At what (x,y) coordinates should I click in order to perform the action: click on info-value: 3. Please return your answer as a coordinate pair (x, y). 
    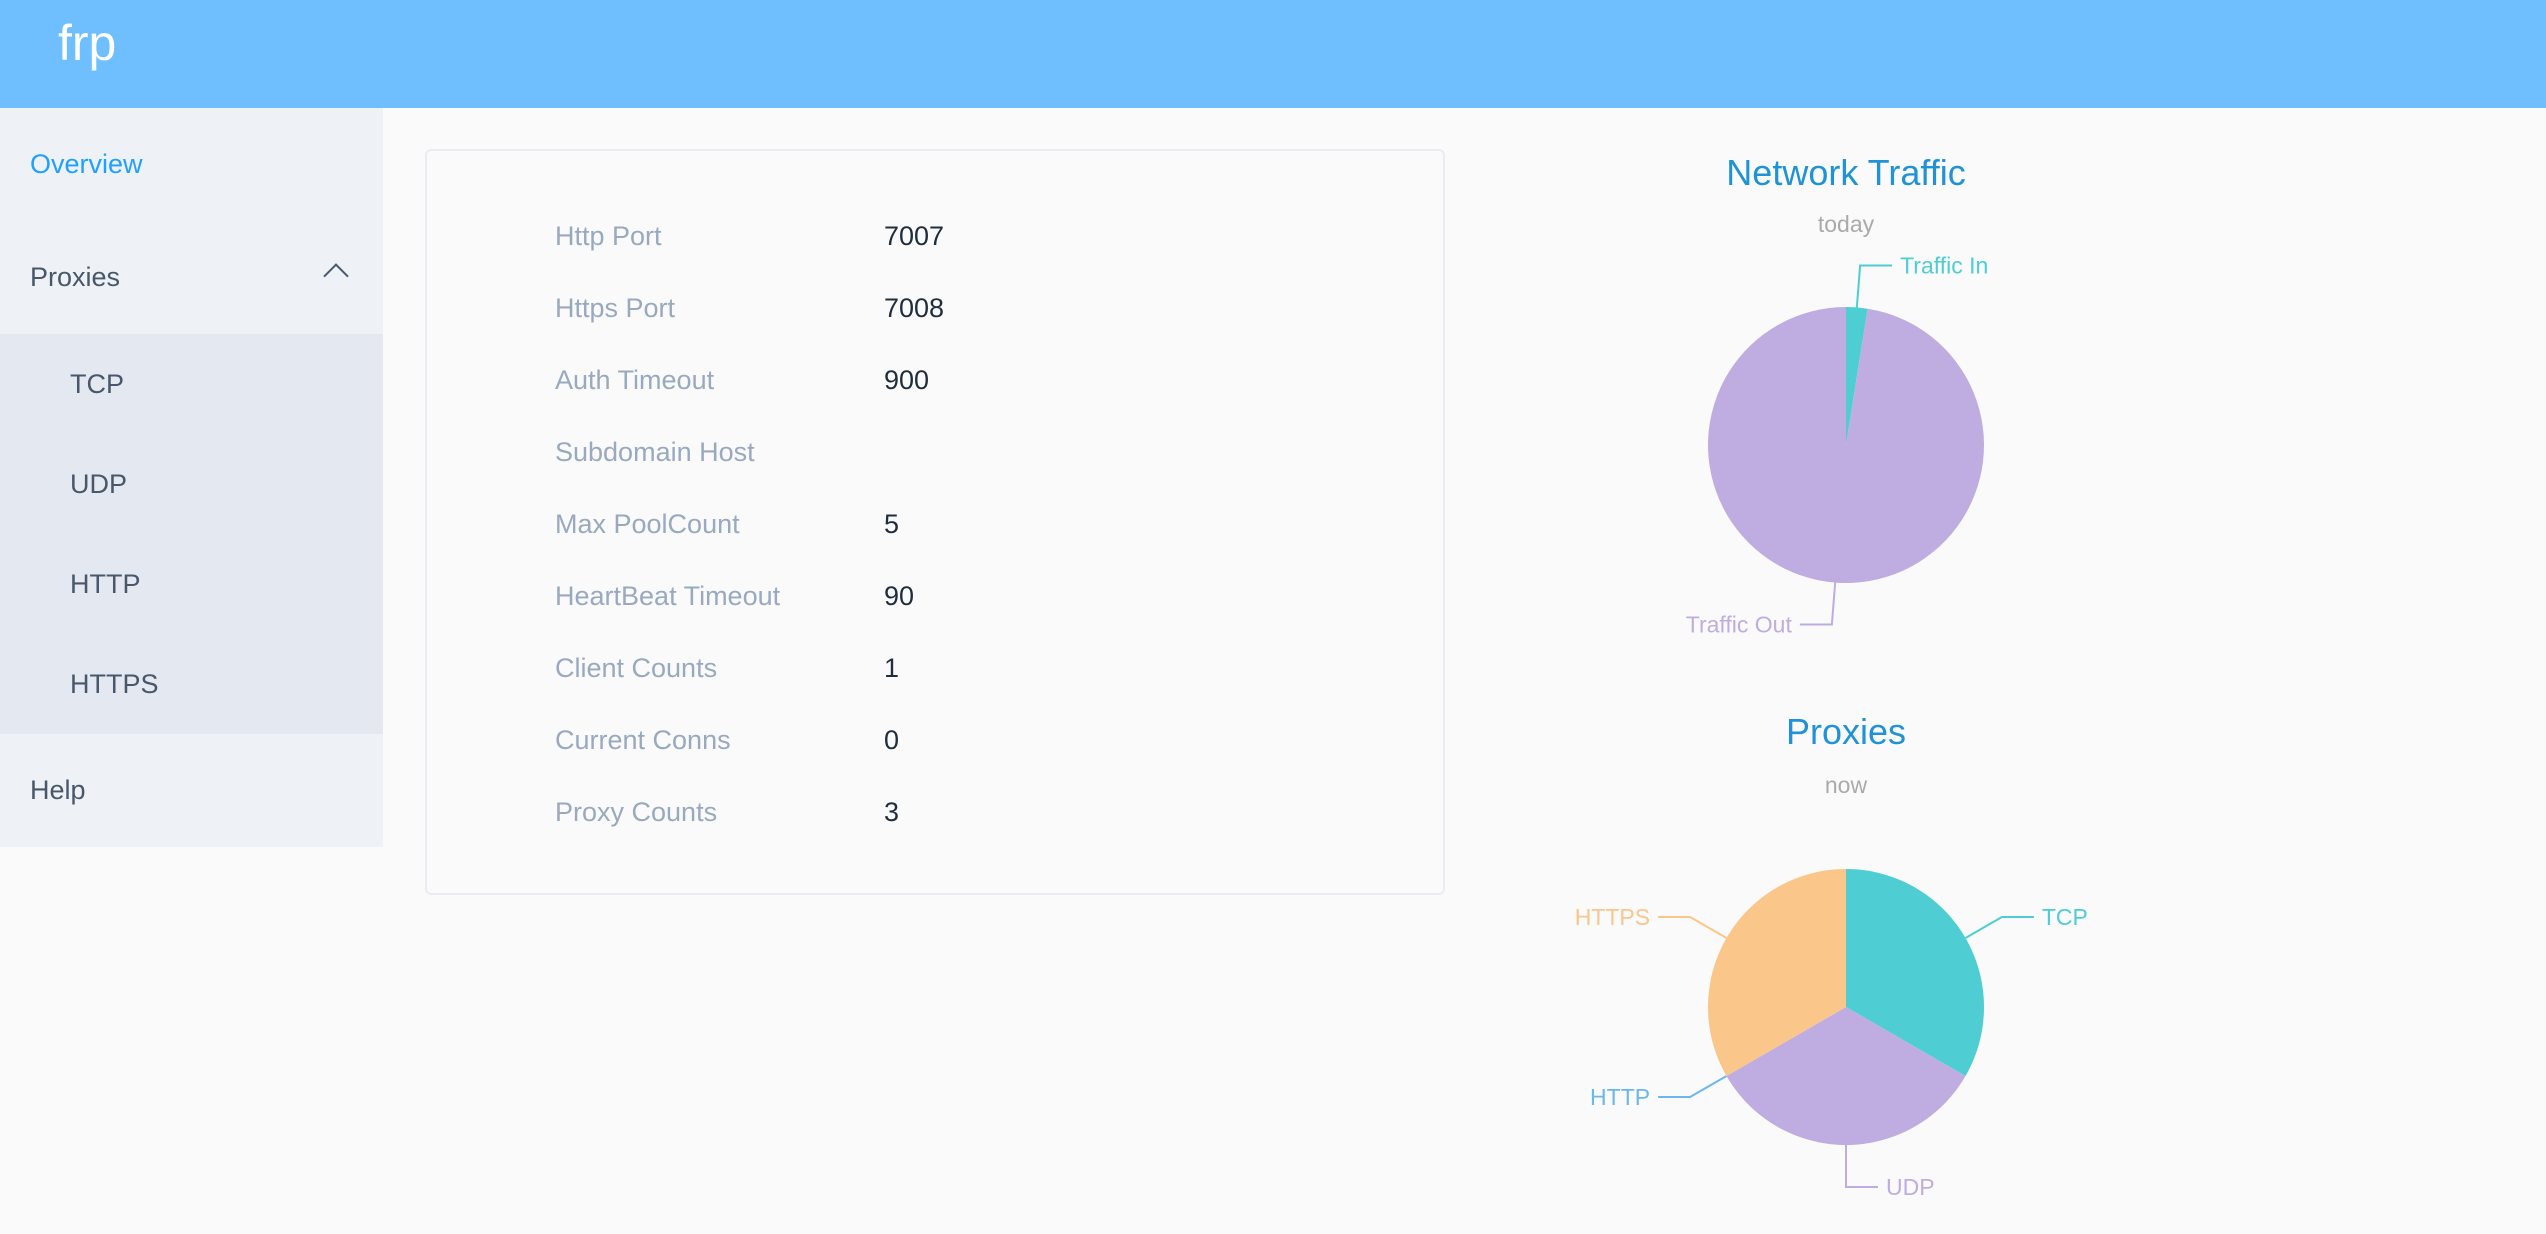
    Looking at the image, I should click on (892, 811).